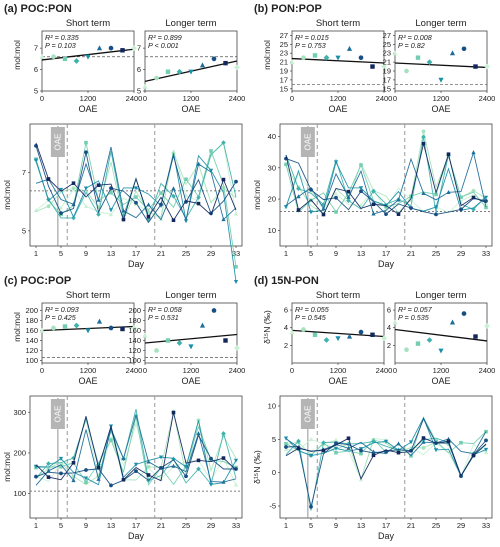 This screenshot has width=500, height=547. What do you see at coordinates (191, 338) in the screenshot?
I see `panel-c-longer-term-regression-line` at bounding box center [191, 338].